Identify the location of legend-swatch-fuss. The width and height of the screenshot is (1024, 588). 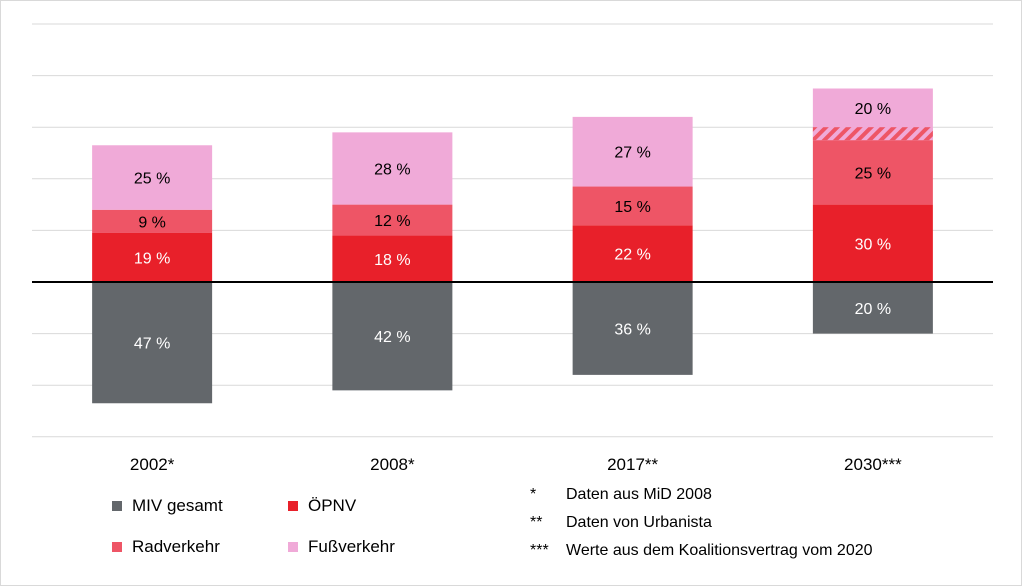
(293, 547).